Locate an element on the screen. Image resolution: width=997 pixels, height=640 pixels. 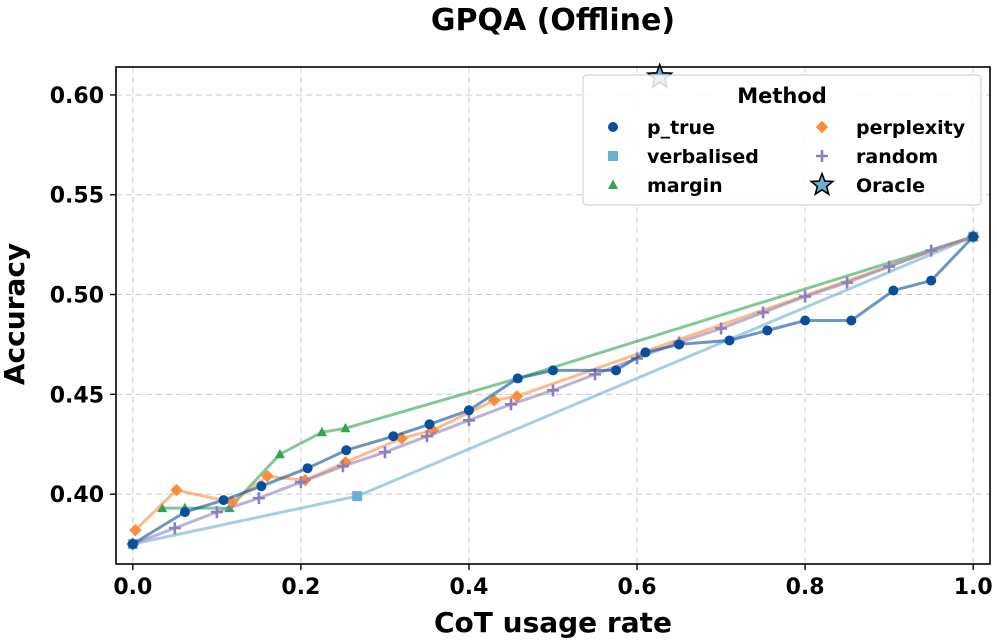
legend-label: margin is located at coordinates (685, 186).